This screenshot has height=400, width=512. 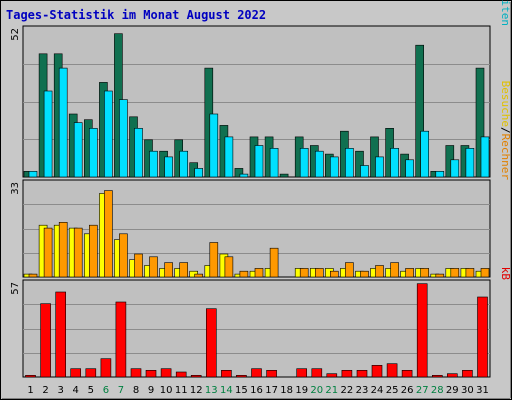 I want to click on x-label-day-24: 24, so click(x=377, y=390).